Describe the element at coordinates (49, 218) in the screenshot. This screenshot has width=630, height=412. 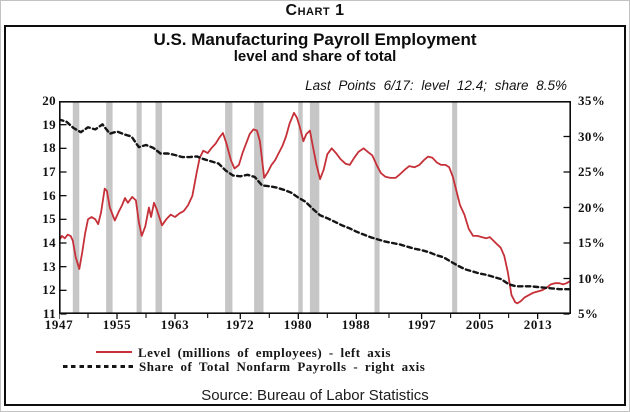
I see `y-left-tick-label: 15` at that location.